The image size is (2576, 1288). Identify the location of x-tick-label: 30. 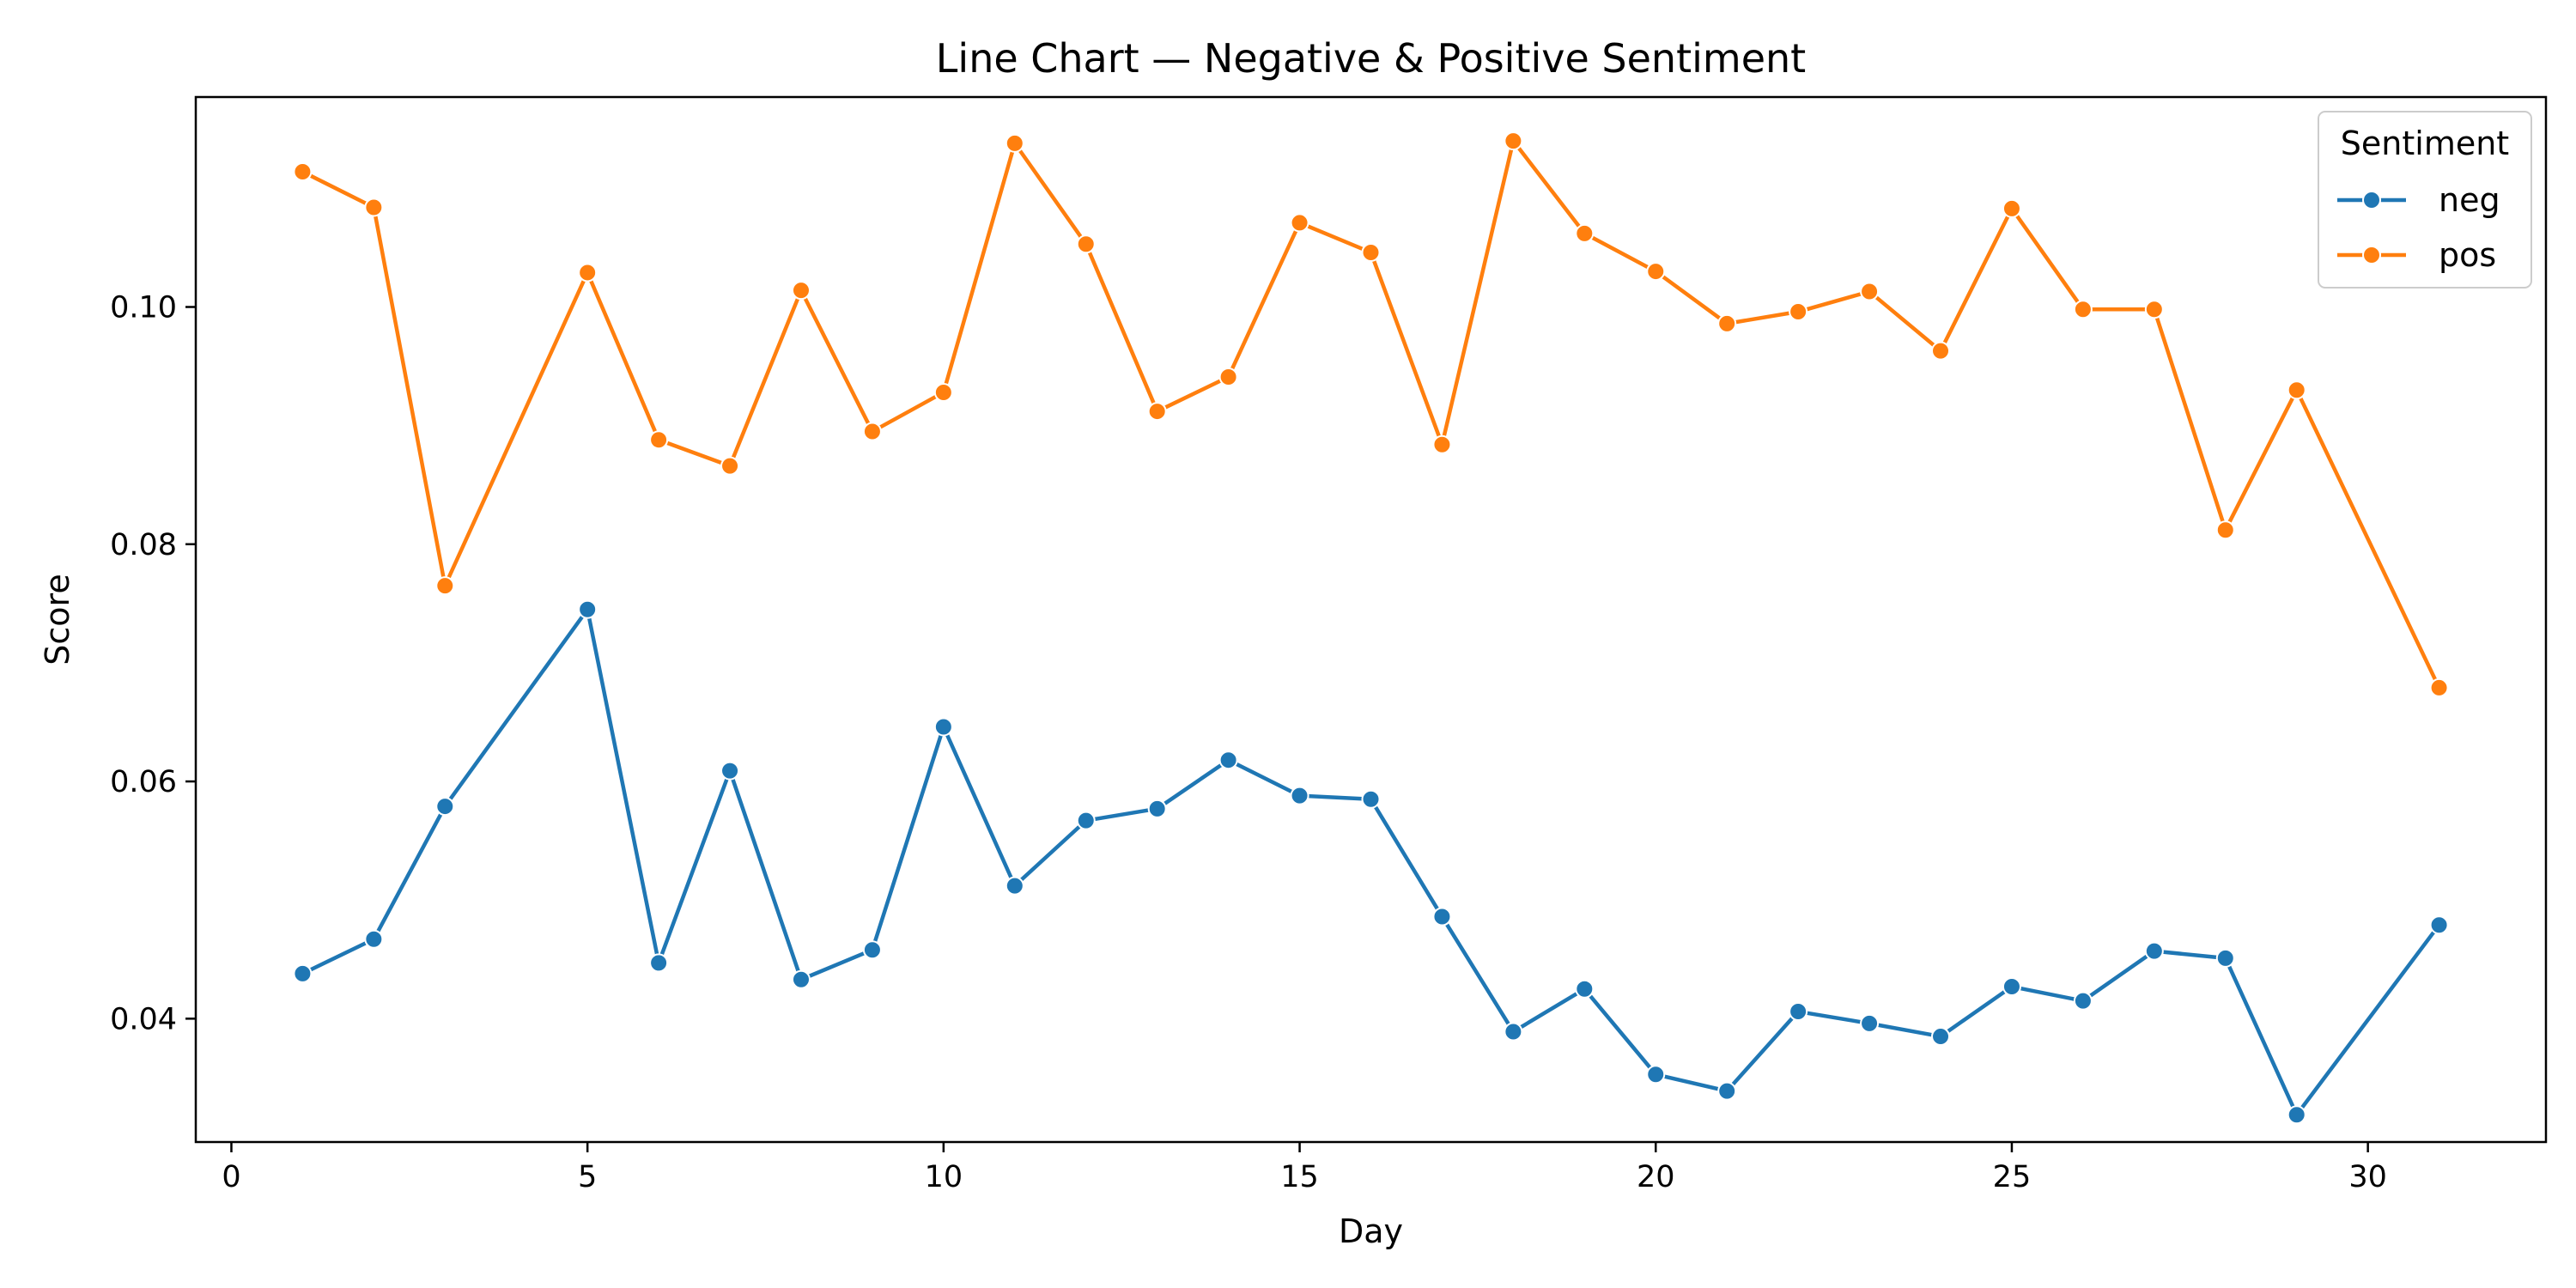
(2368, 1177).